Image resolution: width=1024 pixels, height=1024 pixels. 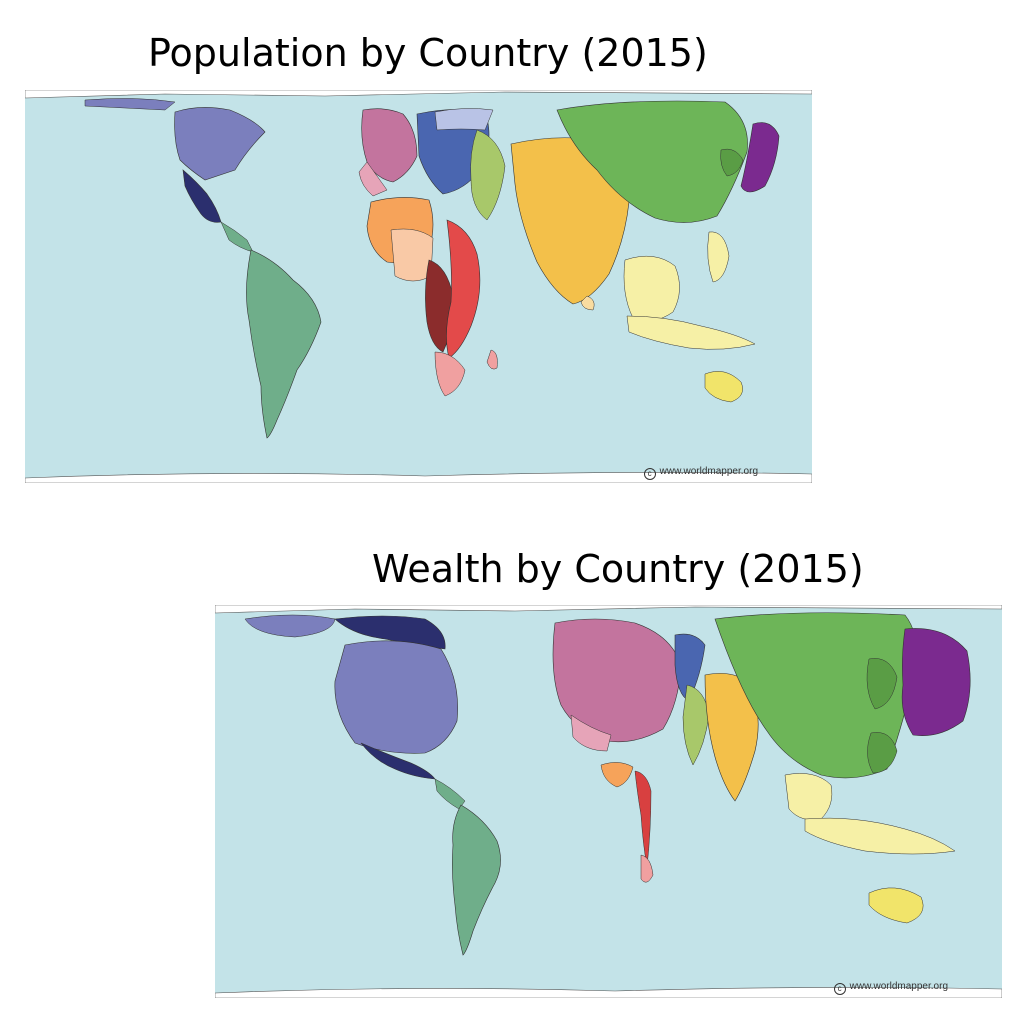 What do you see at coordinates (690, 667) in the screenshot?
I see `eastern-europe` at bounding box center [690, 667].